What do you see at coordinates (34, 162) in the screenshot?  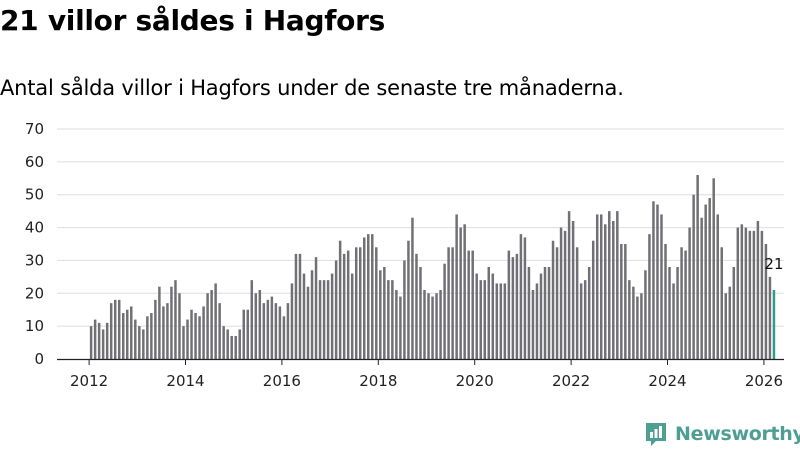 I see `y-tick-label: 60` at bounding box center [34, 162].